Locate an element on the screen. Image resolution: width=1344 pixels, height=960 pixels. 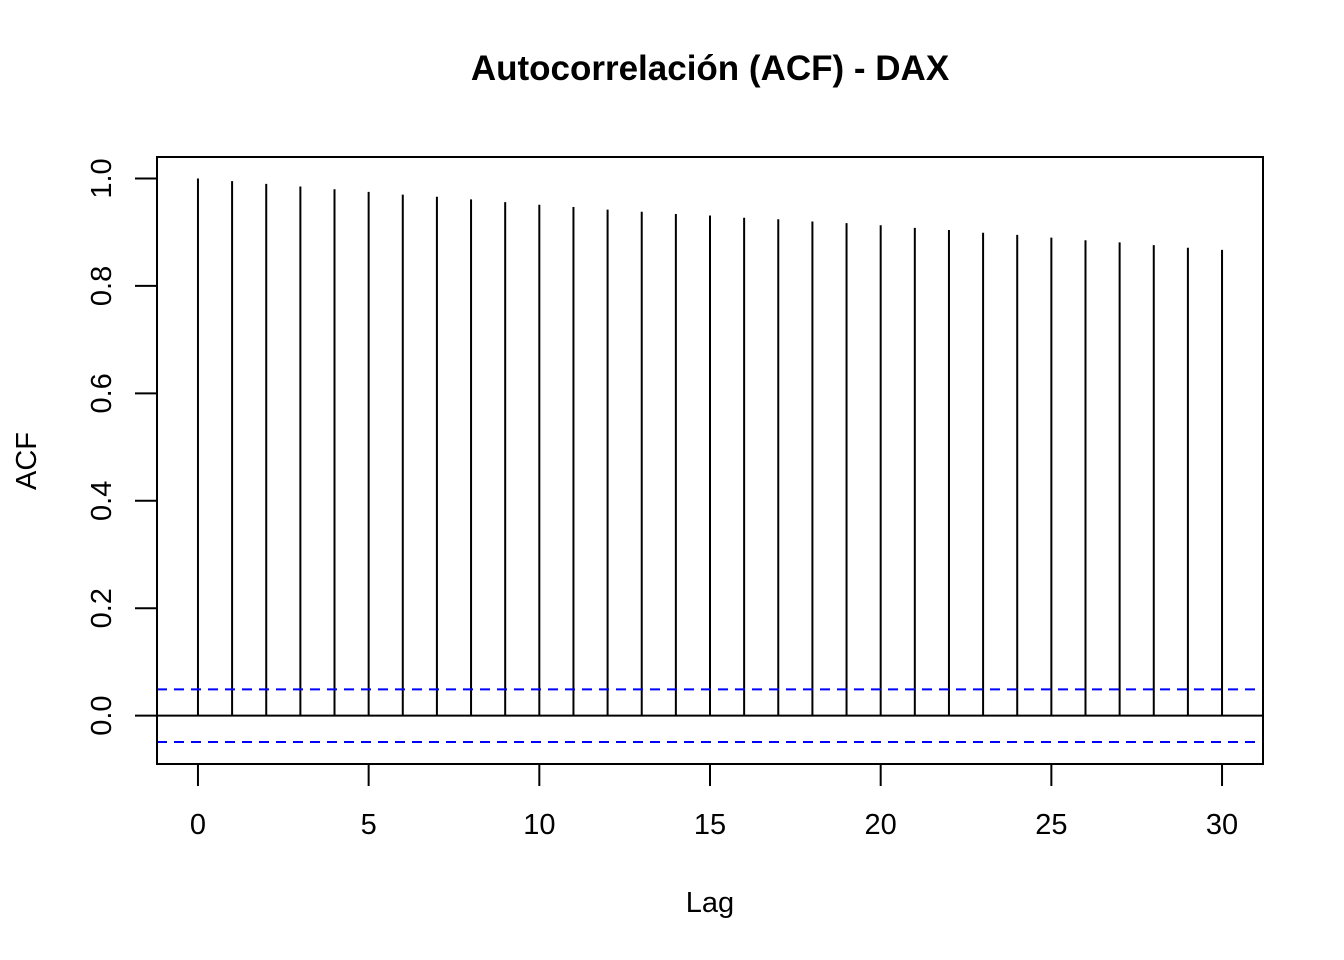
y-axis-label: ACF is located at coordinates (27, 461).